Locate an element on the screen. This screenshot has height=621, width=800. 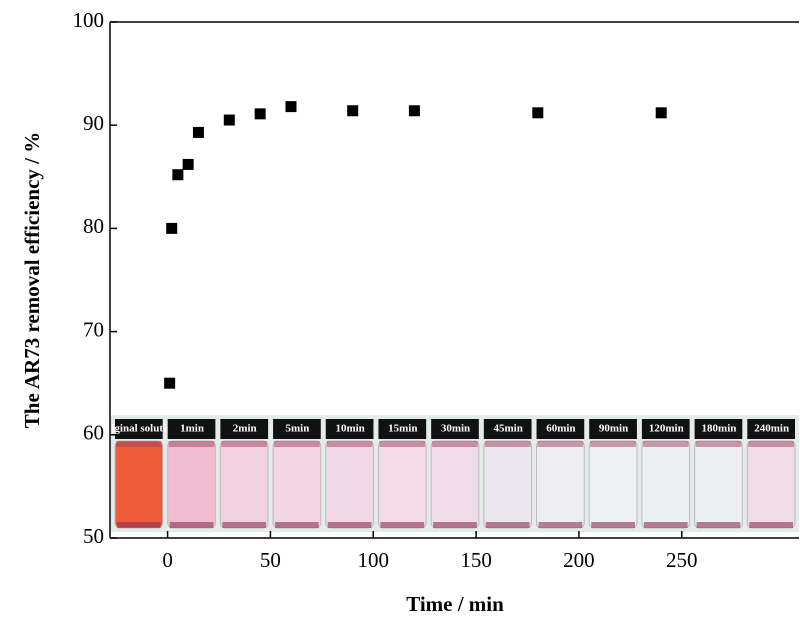
x-axis-title: Time / min is located at coordinates (455, 604).